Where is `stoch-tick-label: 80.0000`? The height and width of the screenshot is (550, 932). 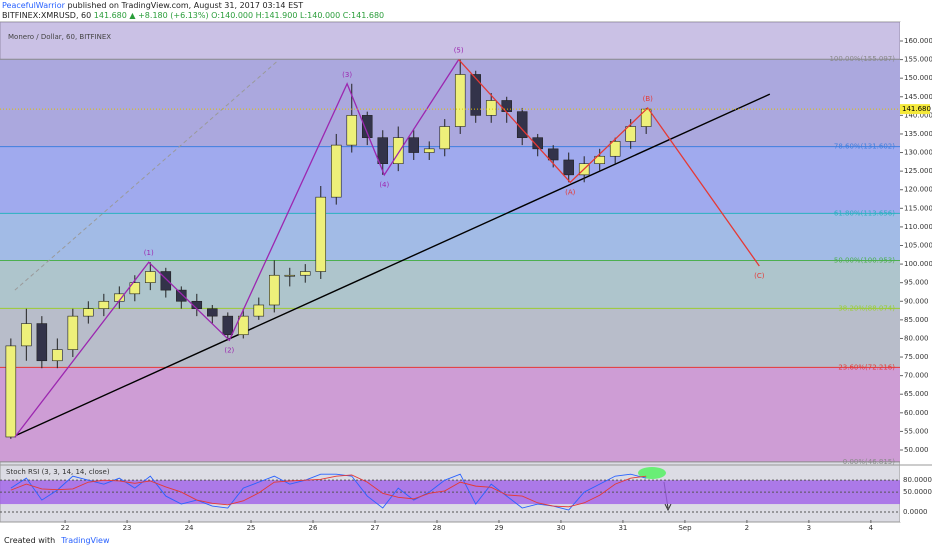 stoch-tick-label: 80.0000 is located at coordinates (917, 480).